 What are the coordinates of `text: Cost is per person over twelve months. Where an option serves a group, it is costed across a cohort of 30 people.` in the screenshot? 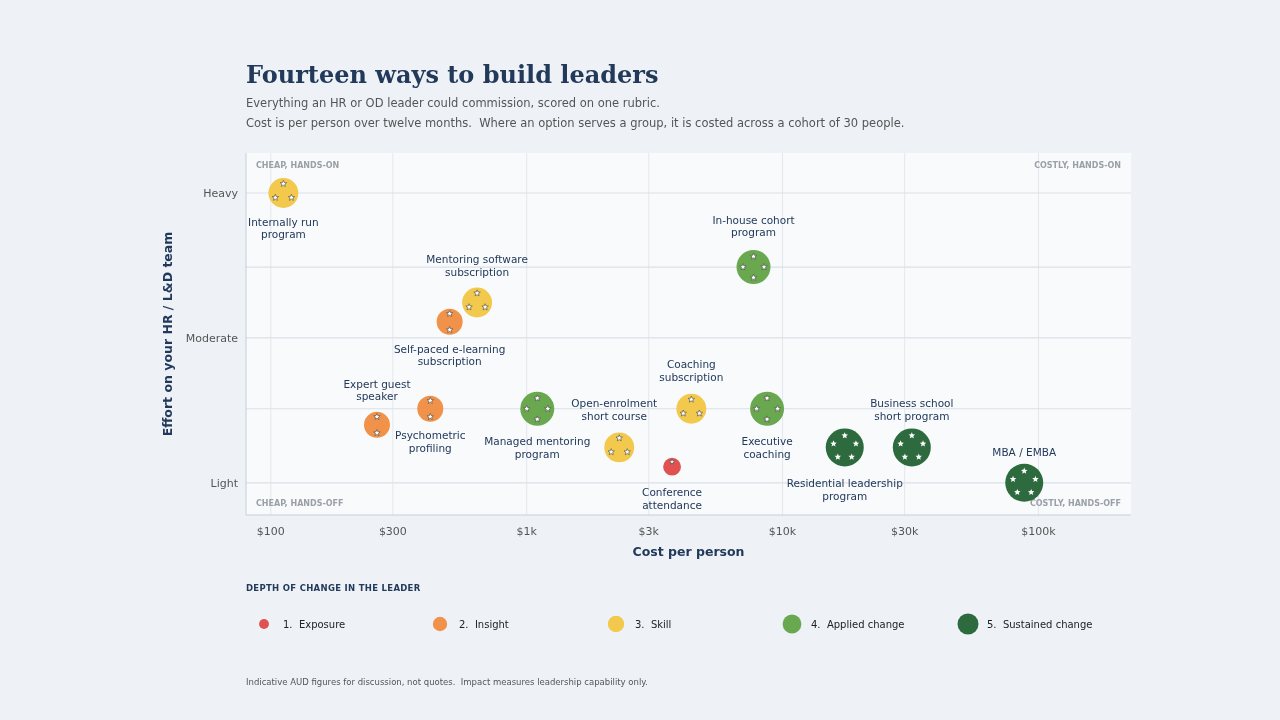 It's located at (575, 123).